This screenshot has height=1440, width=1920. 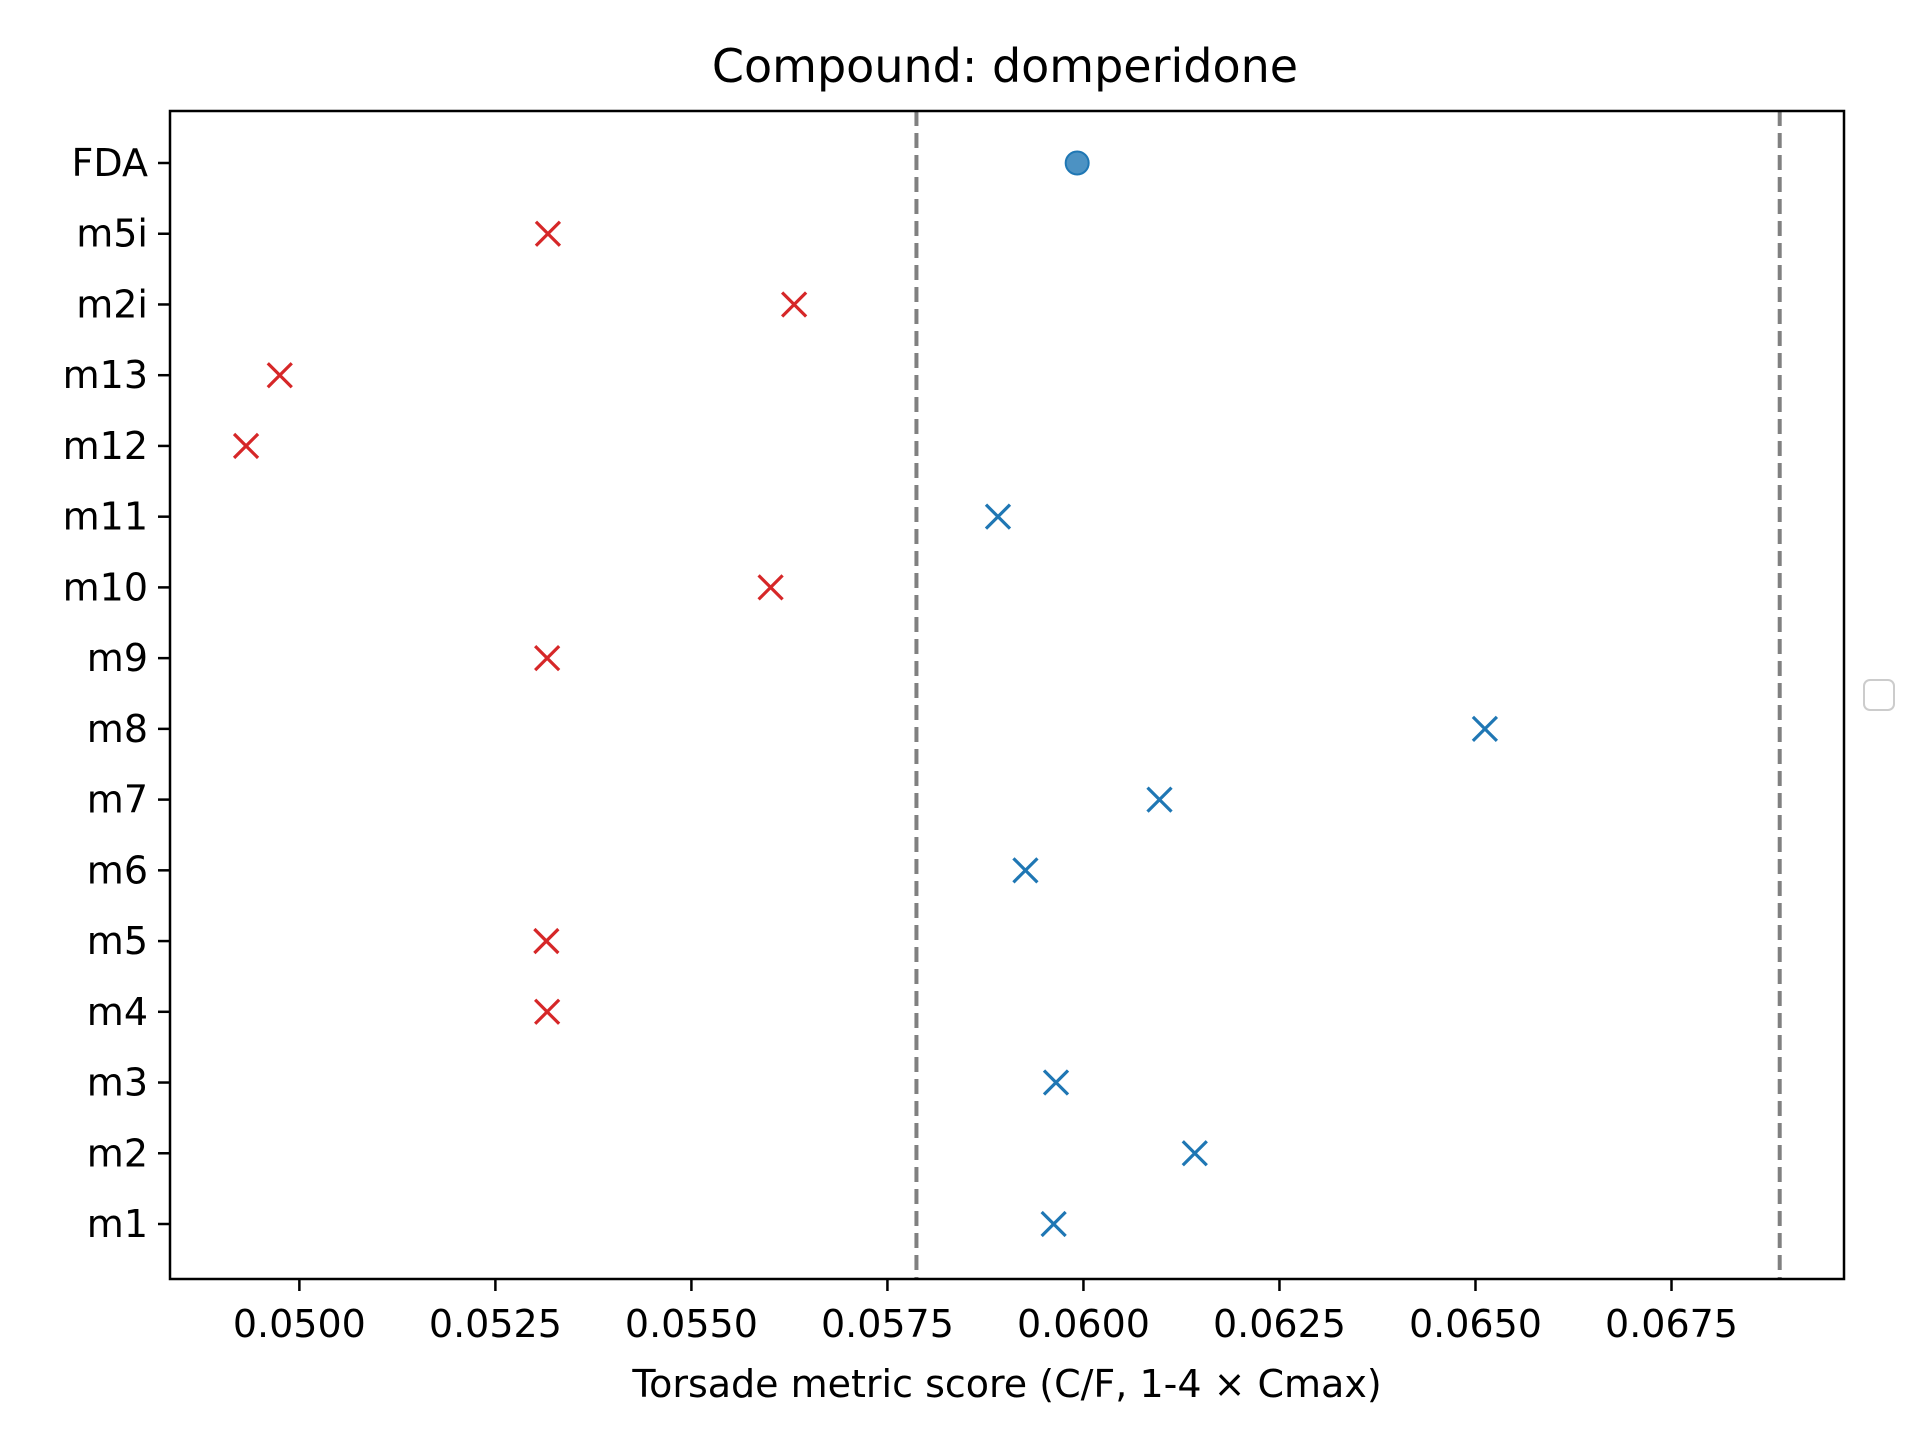 I want to click on x-tick-label: 0.0625, so click(x=1279, y=1324).